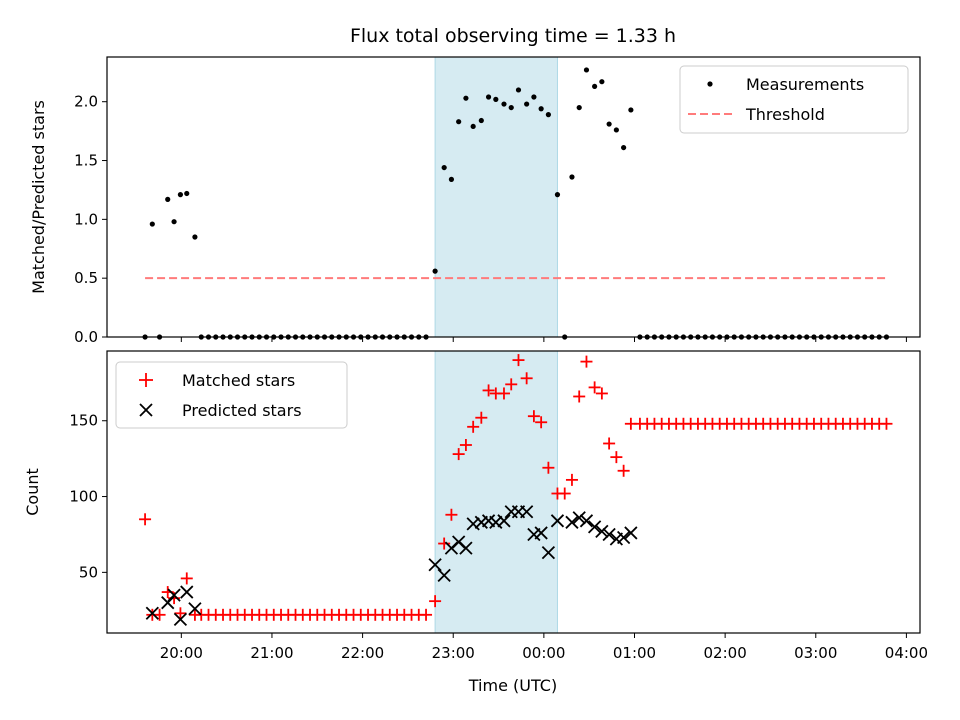 This screenshot has width=960, height=720. Describe the element at coordinates (86, 278) in the screenshot. I see `top-y-tick-label: 0.5` at that location.